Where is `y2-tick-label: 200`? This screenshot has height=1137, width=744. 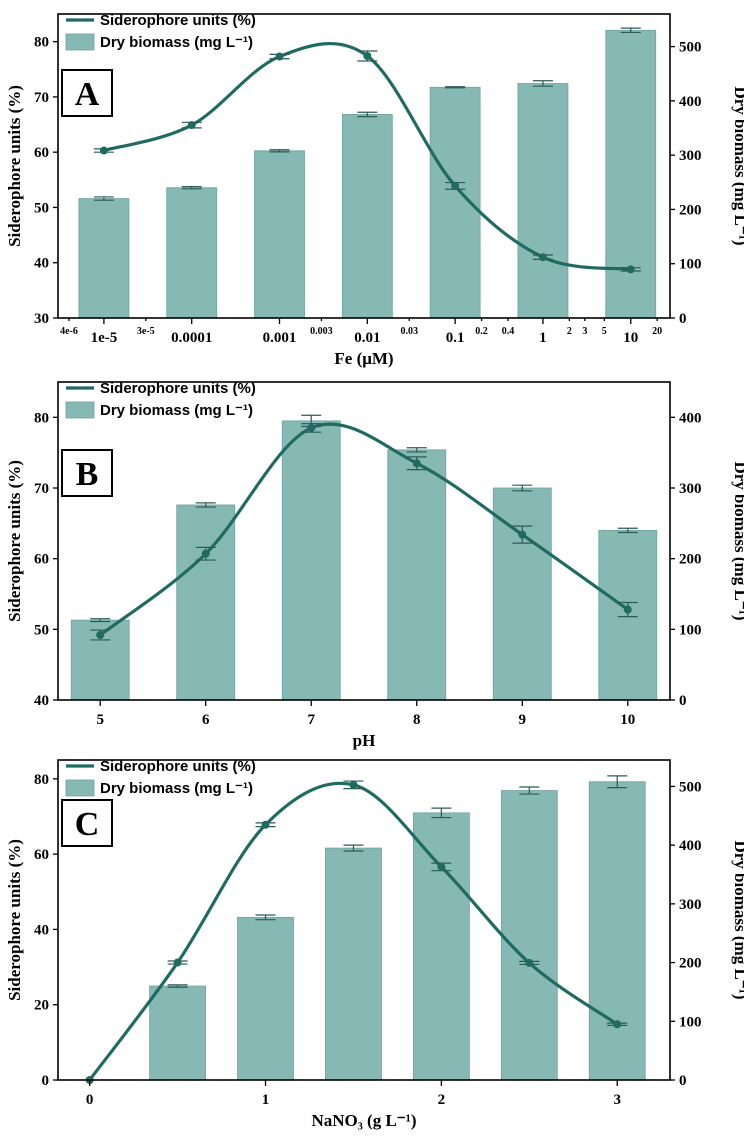
y2-tick-label: 200 is located at coordinates (690, 210).